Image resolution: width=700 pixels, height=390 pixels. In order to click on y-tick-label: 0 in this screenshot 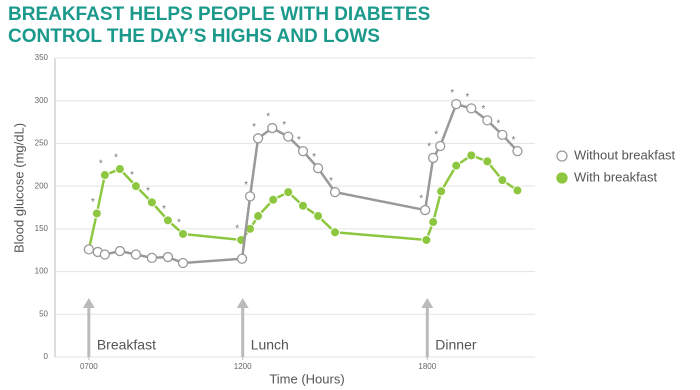, I will do `click(46, 356)`.